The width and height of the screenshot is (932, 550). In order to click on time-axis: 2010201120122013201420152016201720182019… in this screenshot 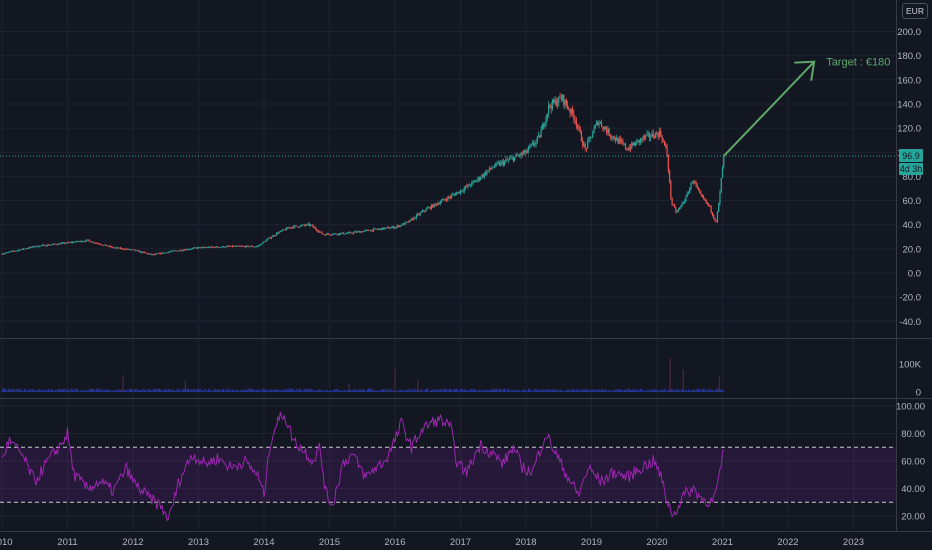, I will do `click(432, 542)`.